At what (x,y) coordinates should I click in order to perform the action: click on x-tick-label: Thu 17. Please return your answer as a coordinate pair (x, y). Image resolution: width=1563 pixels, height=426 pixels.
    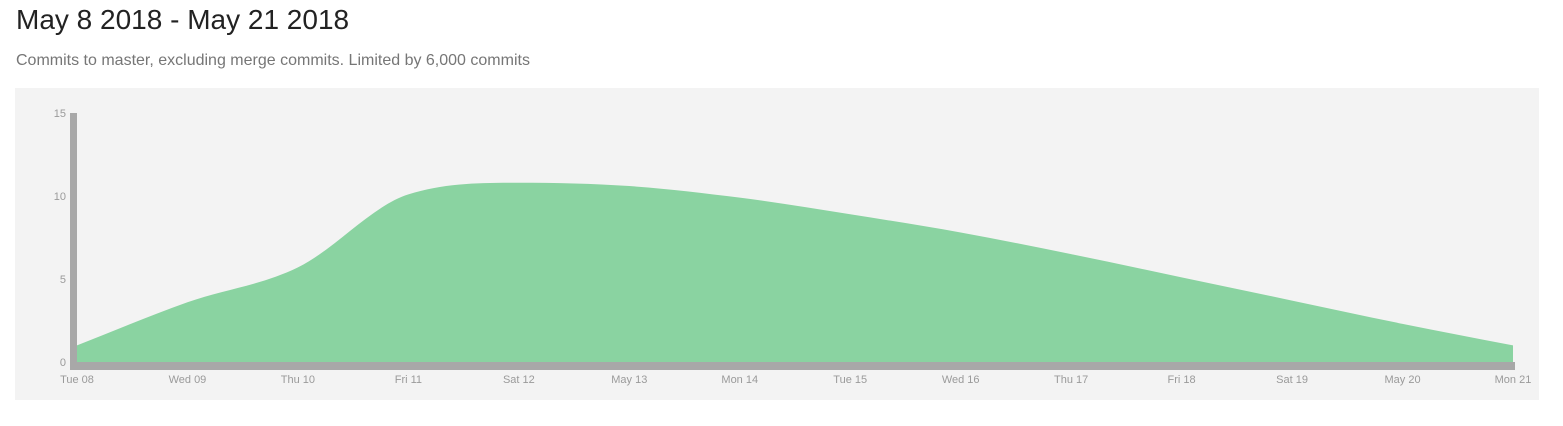
    Looking at the image, I should click on (1071, 380).